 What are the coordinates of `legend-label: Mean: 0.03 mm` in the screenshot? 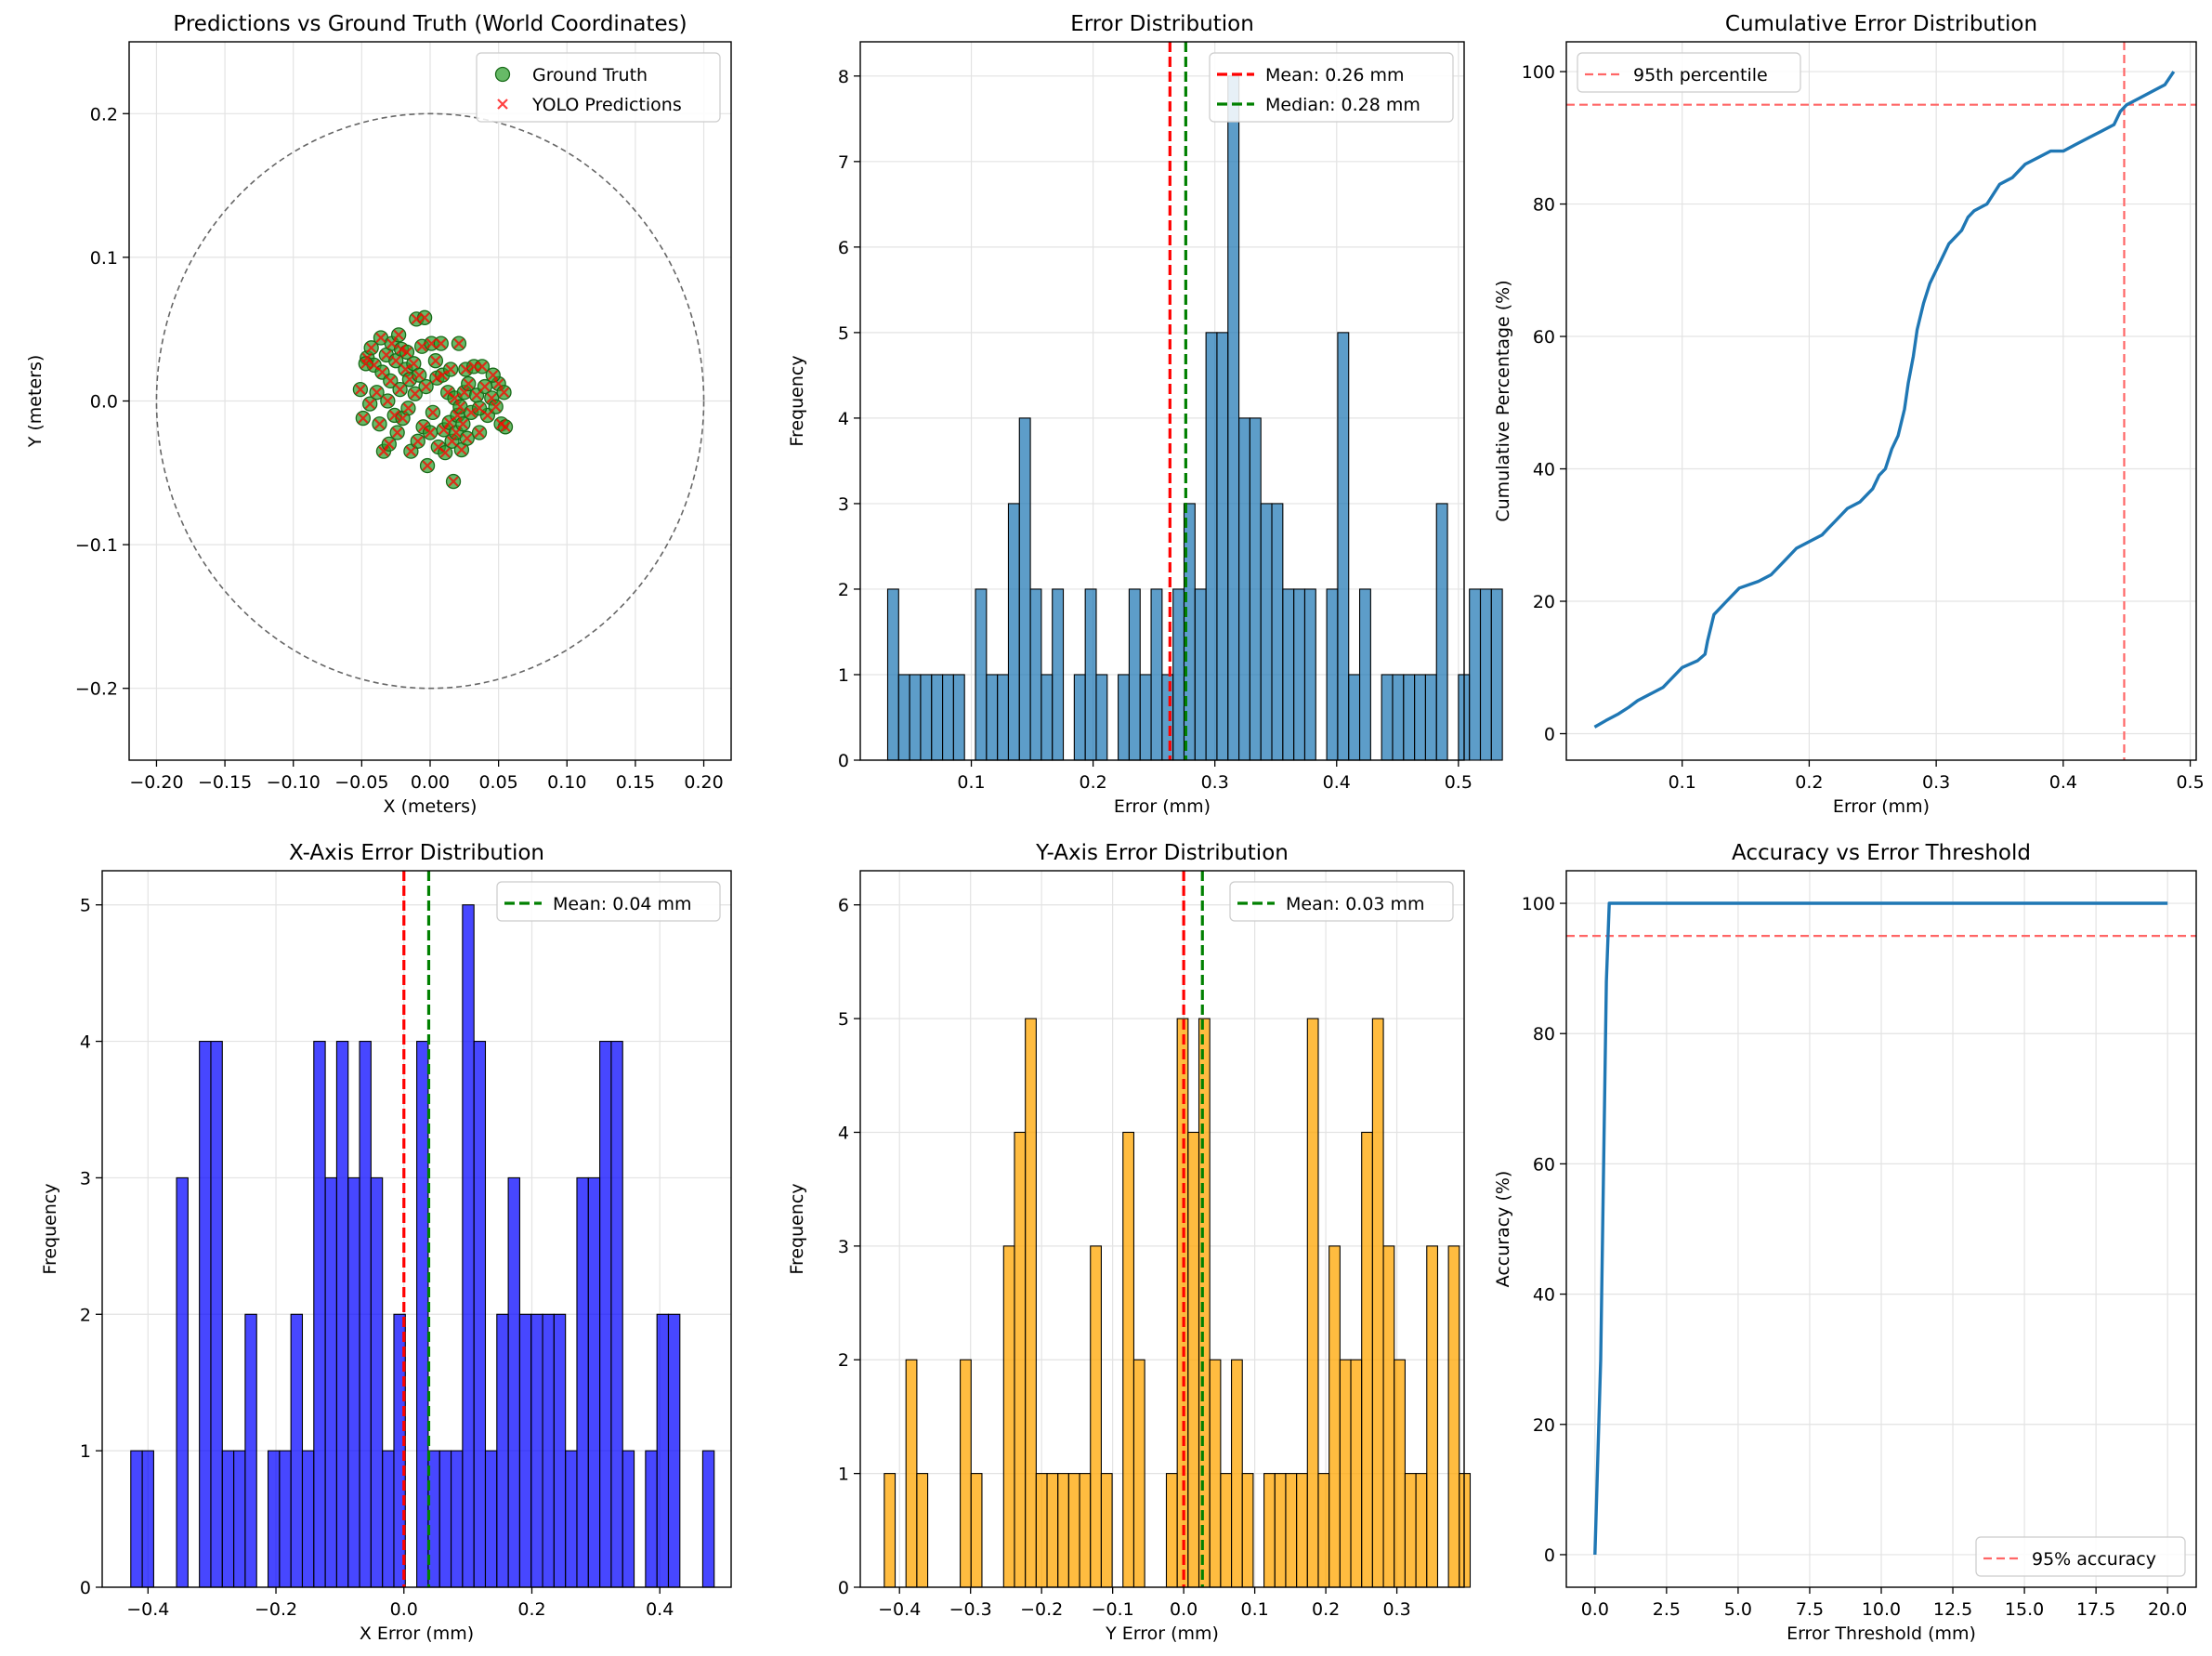 It's located at (1355, 904).